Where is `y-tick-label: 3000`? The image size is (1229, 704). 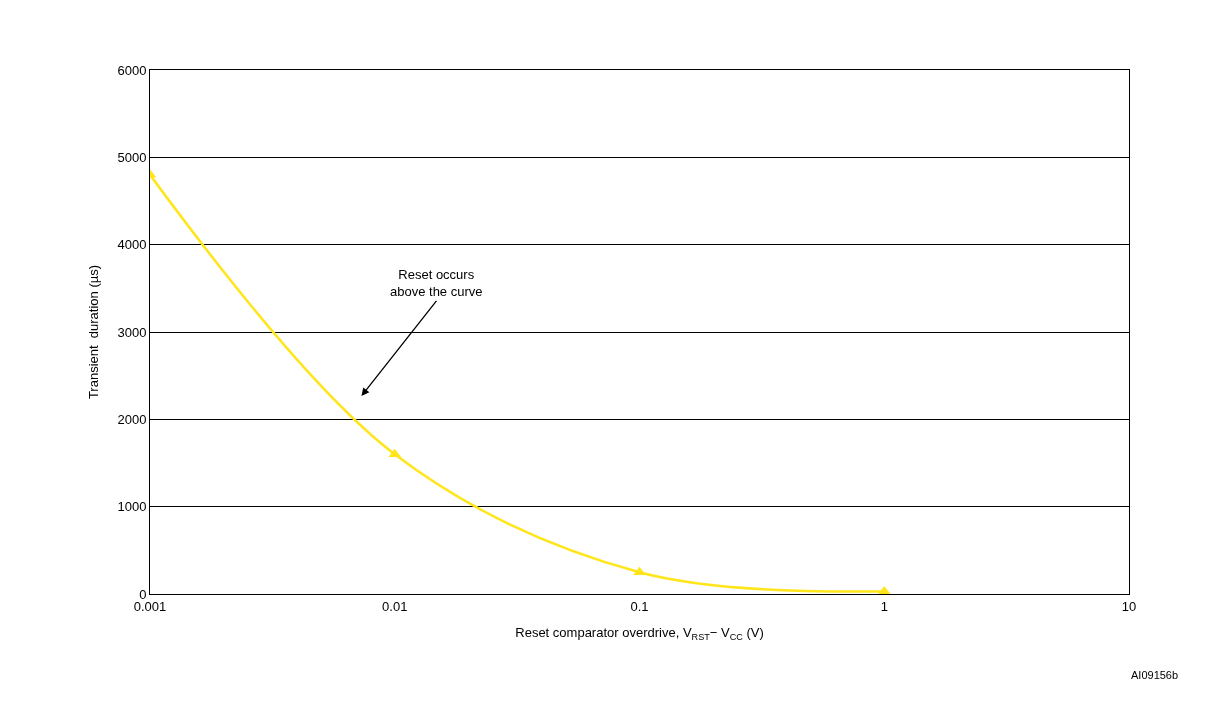
y-tick-label: 3000 is located at coordinates (132, 332).